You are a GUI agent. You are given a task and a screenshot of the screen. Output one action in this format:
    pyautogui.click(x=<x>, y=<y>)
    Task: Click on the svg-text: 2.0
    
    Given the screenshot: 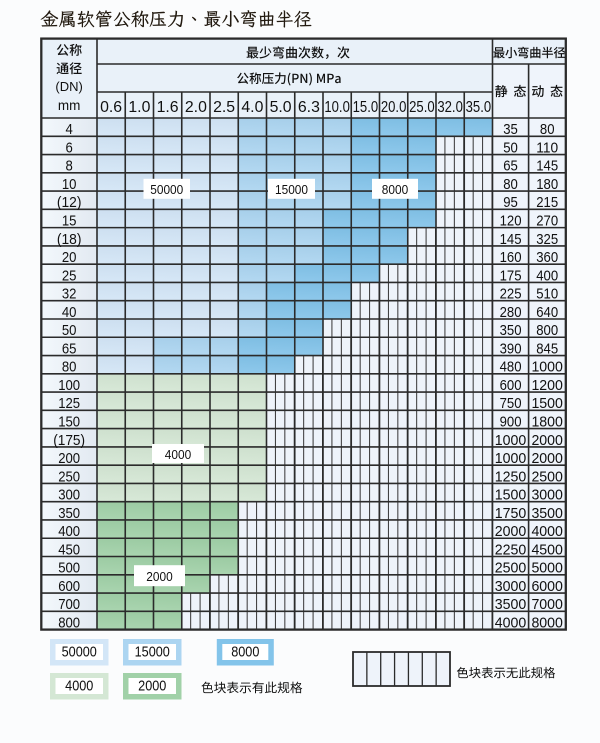 What is the action you would take?
    pyautogui.click(x=196, y=107)
    